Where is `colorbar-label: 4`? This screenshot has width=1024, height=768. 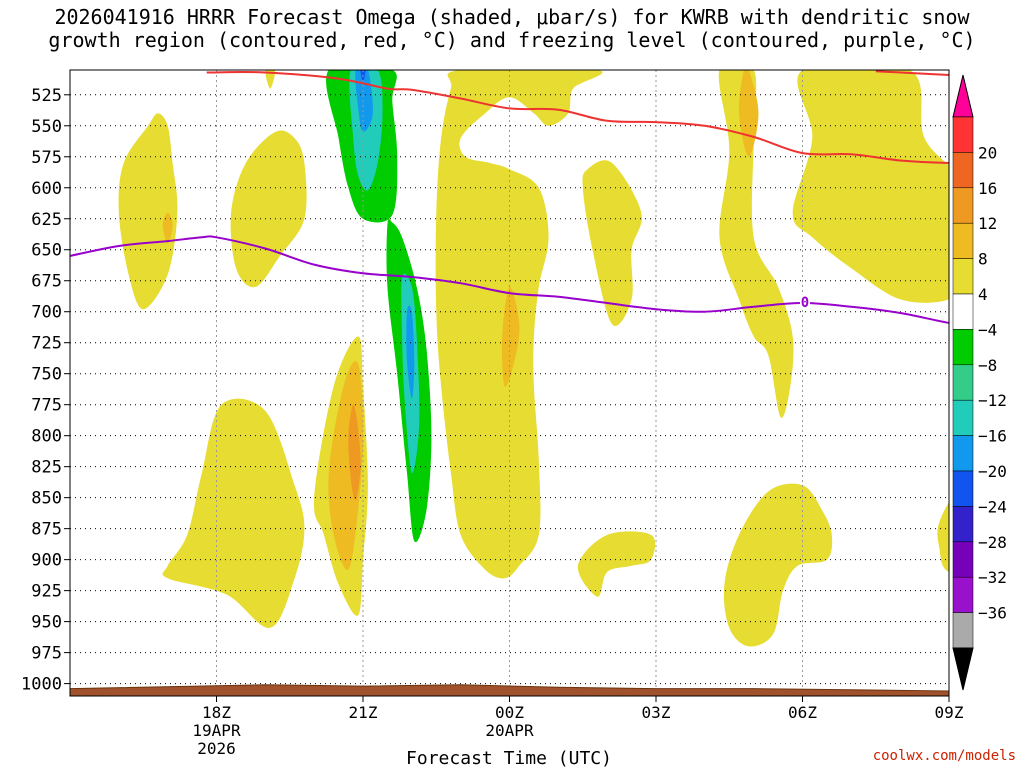 colorbar-label: 4 is located at coordinates (983, 294).